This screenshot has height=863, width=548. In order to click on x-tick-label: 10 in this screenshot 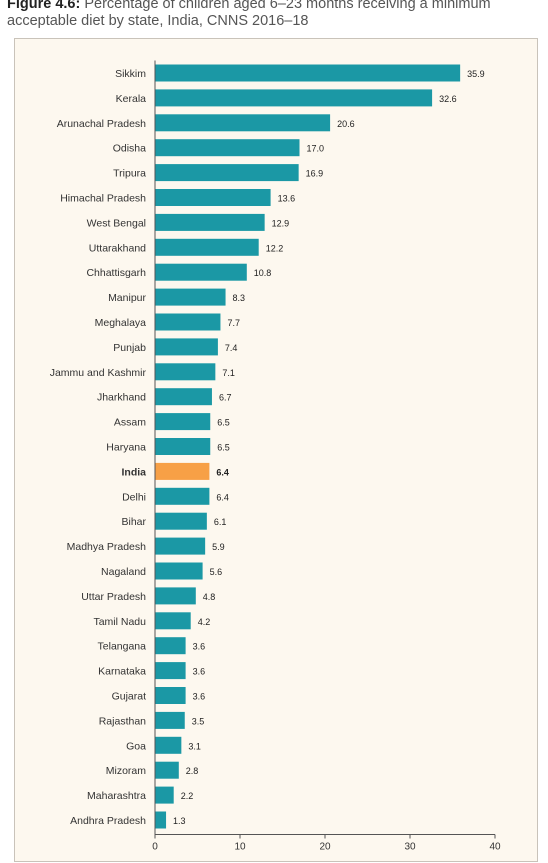, I will do `click(240, 847)`.